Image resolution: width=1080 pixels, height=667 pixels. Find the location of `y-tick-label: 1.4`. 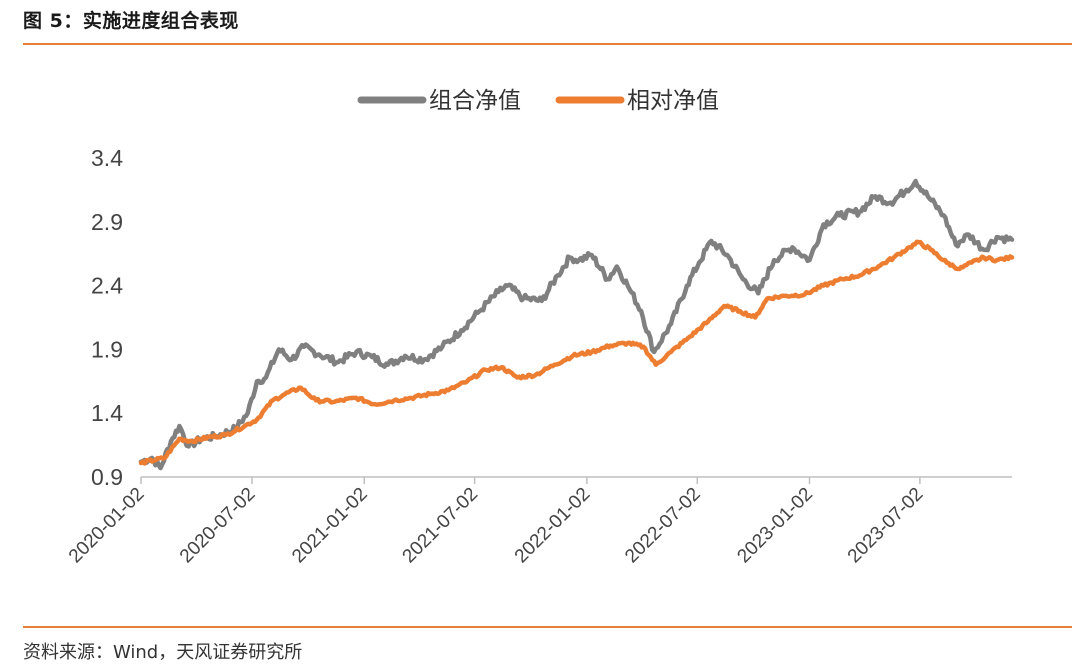

y-tick-label: 1.4 is located at coordinates (107, 413).